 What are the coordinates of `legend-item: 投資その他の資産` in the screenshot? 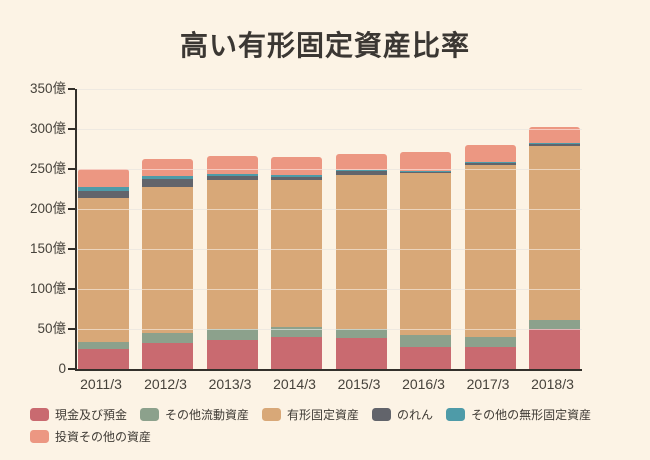 It's located at (90, 436).